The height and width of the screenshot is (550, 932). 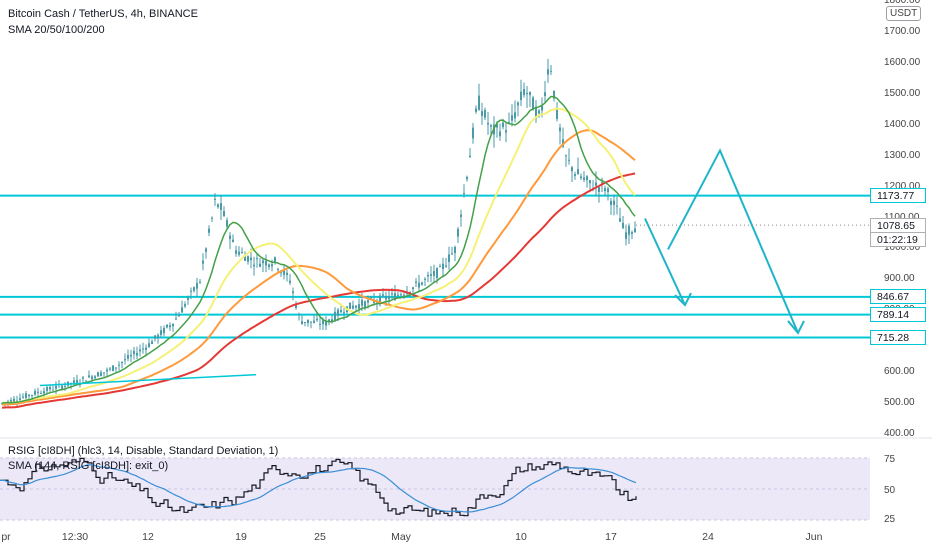 I want to click on price-tag-715: 715.28, so click(x=898, y=337).